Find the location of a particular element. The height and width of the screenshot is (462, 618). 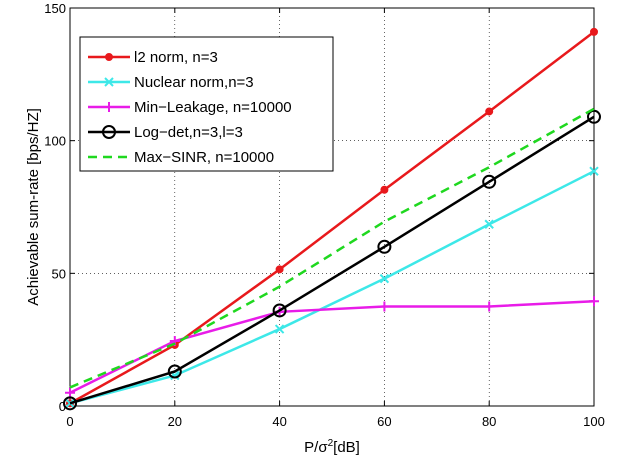

legend-label: Max−SINR, n=10000 is located at coordinates (204, 157).